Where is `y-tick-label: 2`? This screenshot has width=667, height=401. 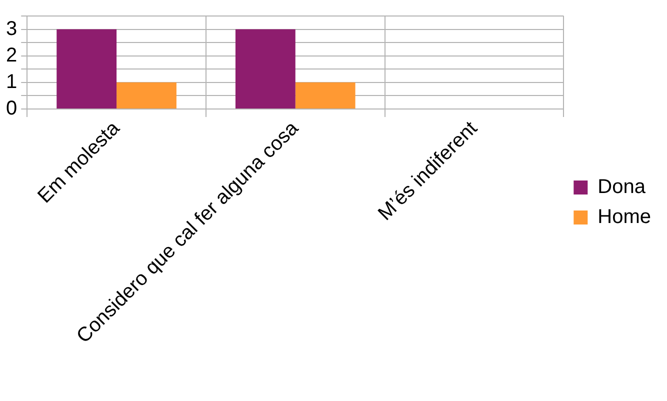
y-tick-label: 2 is located at coordinates (12, 55).